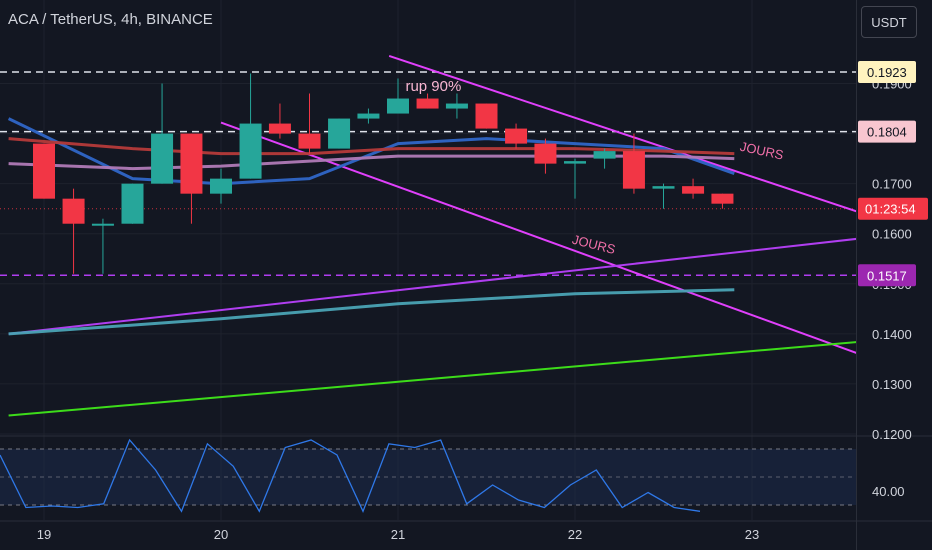 The height and width of the screenshot is (550, 932). What do you see at coordinates (752, 534) in the screenshot?
I see `time-tick-label: 23` at bounding box center [752, 534].